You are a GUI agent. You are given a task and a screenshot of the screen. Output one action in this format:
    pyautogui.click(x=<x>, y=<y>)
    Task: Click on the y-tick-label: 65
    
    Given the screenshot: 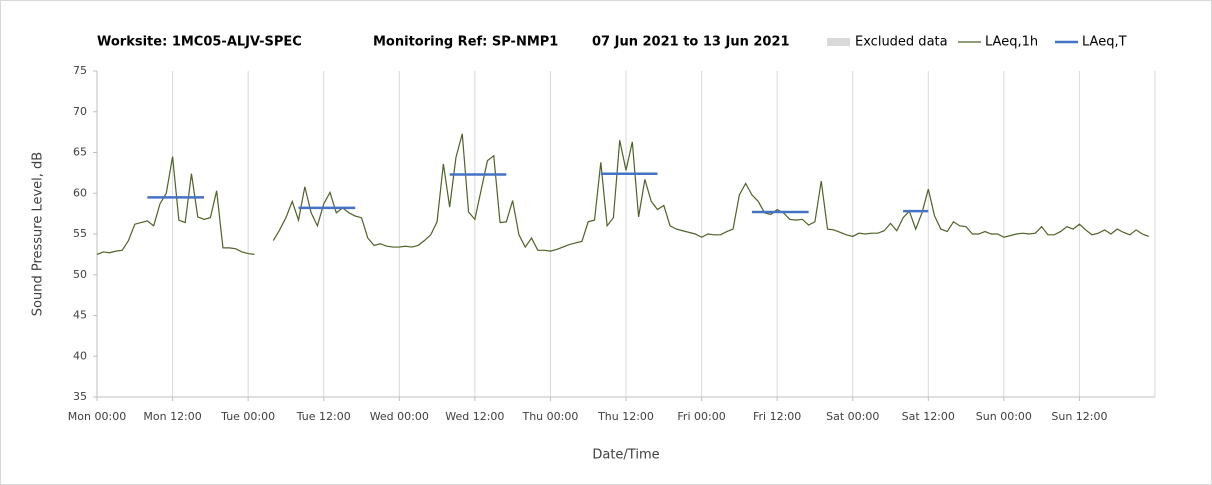 What is the action you would take?
    pyautogui.click(x=80, y=152)
    